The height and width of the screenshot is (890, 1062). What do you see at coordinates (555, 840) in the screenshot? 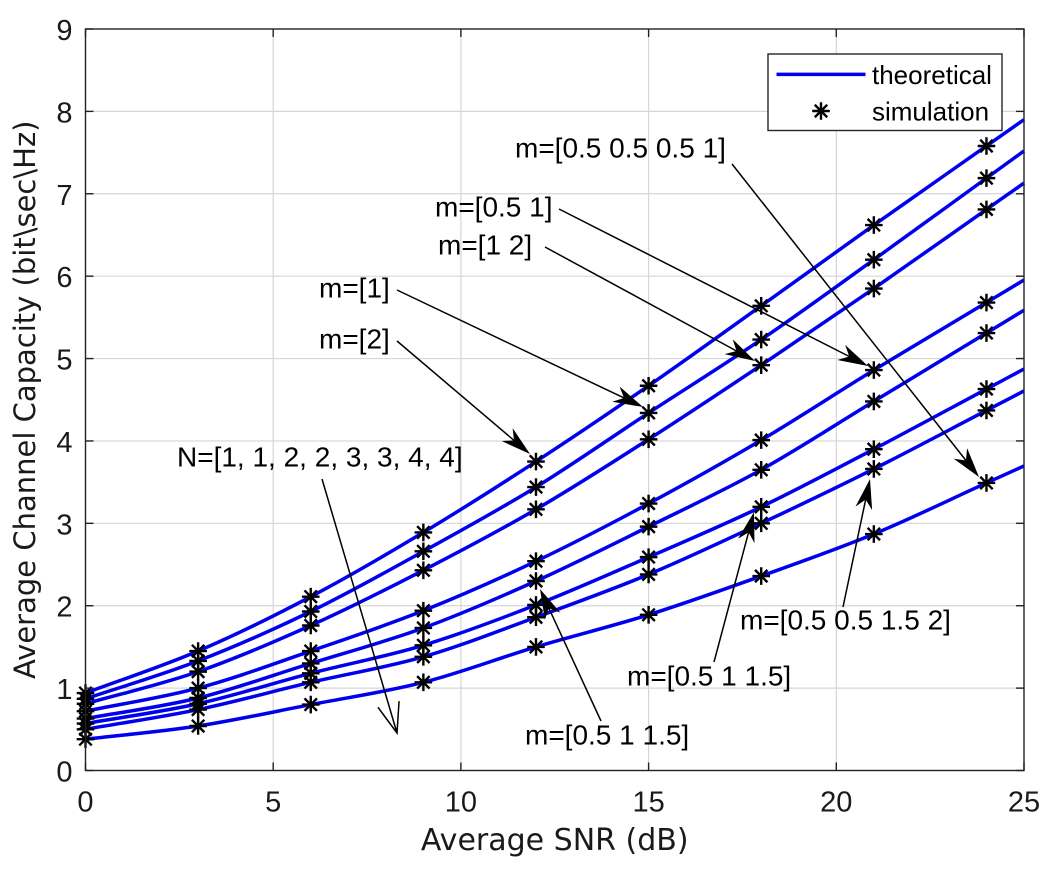
I see `x-axis-label: Average SNR (dB)` at bounding box center [555, 840].